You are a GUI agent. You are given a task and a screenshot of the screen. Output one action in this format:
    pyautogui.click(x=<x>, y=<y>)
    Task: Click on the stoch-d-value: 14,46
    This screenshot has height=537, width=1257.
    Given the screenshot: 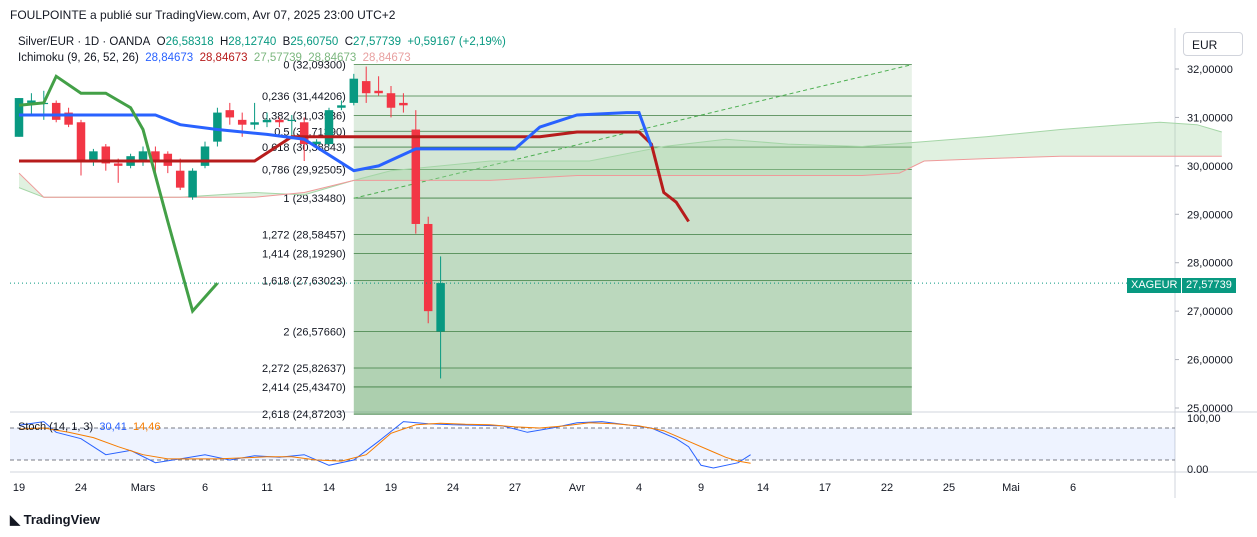 What is the action you would take?
    pyautogui.click(x=147, y=427)
    